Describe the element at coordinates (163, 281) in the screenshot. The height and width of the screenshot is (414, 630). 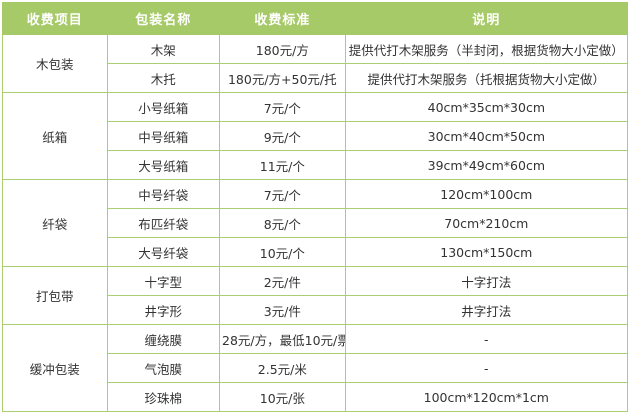
I see `package-name-cell: 十字型` at that location.